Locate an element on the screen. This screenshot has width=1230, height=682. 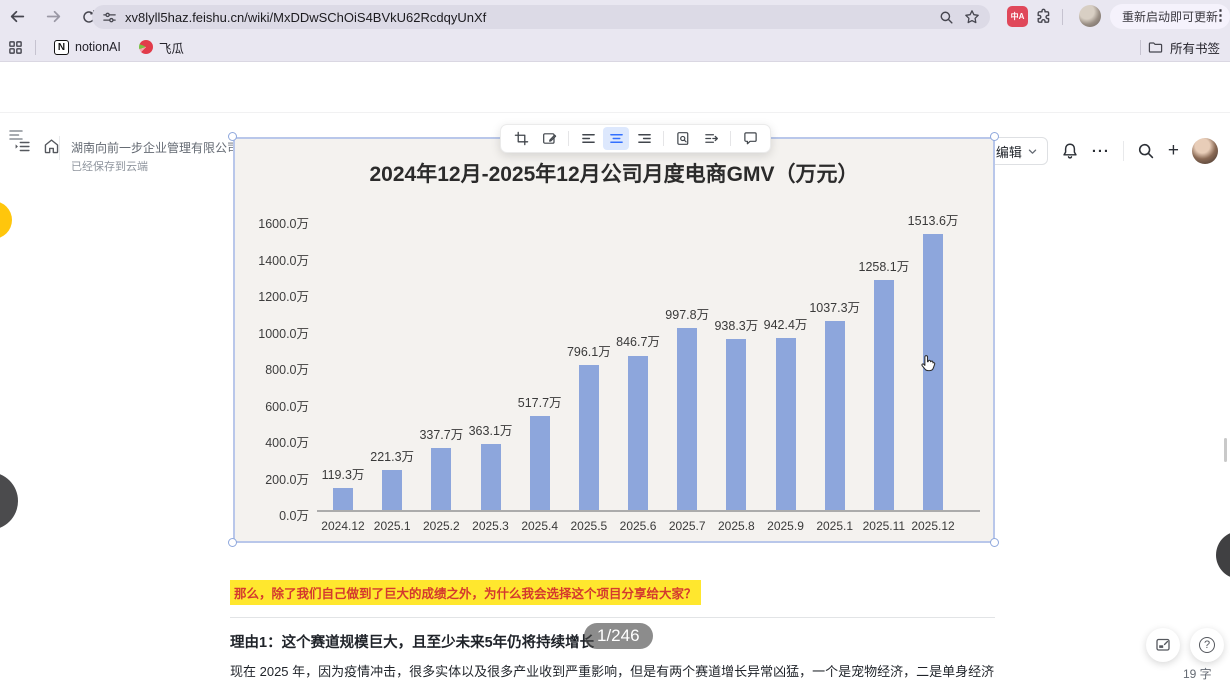
x-axis-tick: 2025.3 is located at coordinates (490, 526).